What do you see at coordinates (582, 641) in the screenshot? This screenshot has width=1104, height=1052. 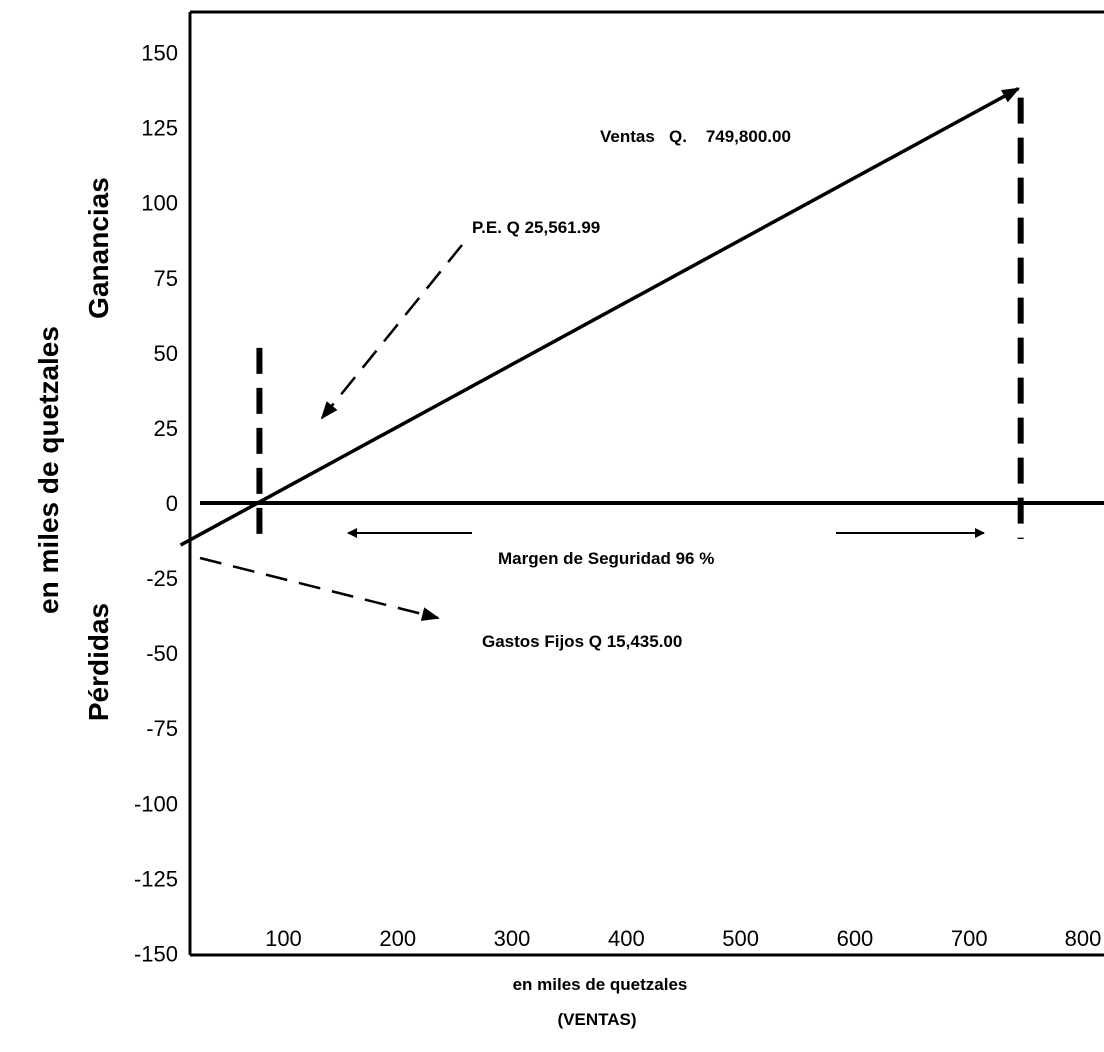 I see `fixed-costs-annotation: Gastos Fijos Q 15,435.00` at bounding box center [582, 641].